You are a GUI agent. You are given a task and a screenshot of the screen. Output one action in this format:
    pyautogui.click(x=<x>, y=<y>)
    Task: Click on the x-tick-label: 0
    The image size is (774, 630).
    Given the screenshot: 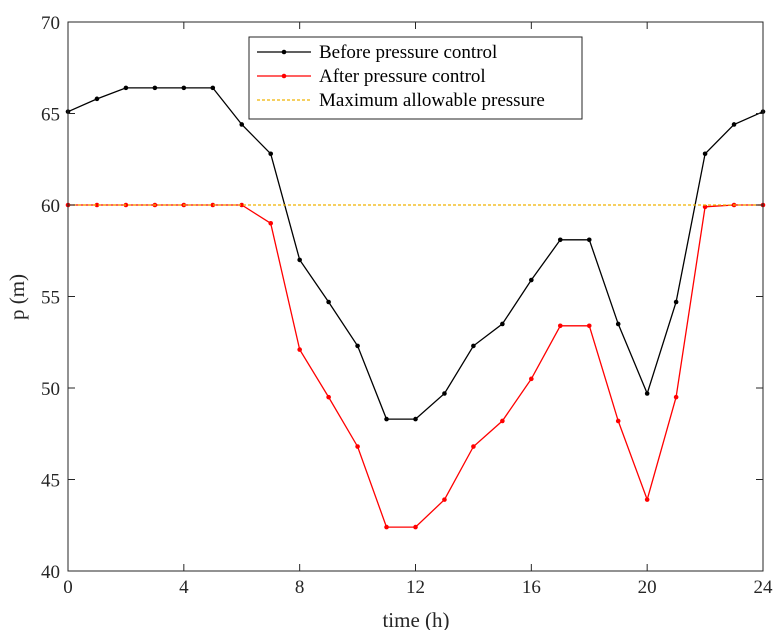 What is the action you would take?
    pyautogui.click(x=68, y=587)
    